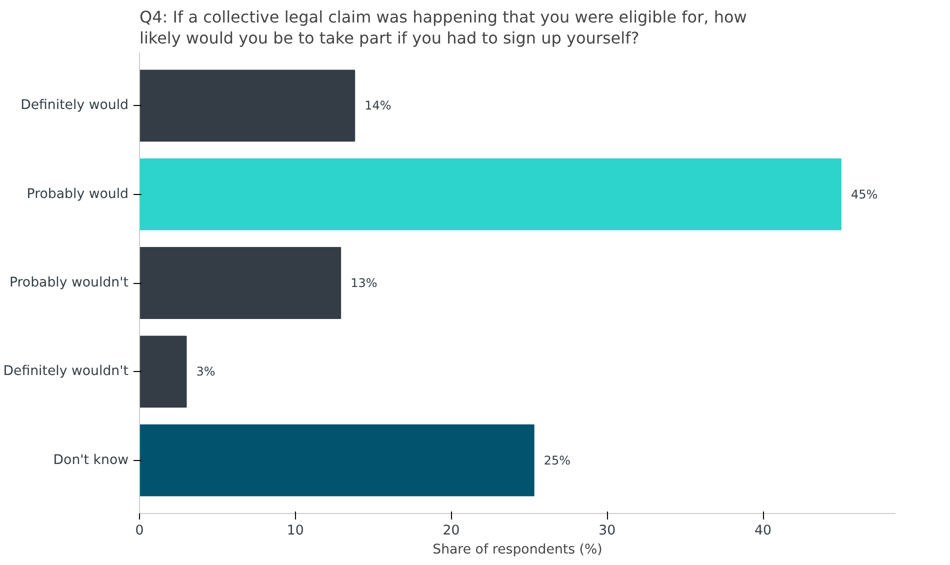  Describe the element at coordinates (65, 372) in the screenshot. I see `y-tick-label: Definitely wouldn't` at that location.